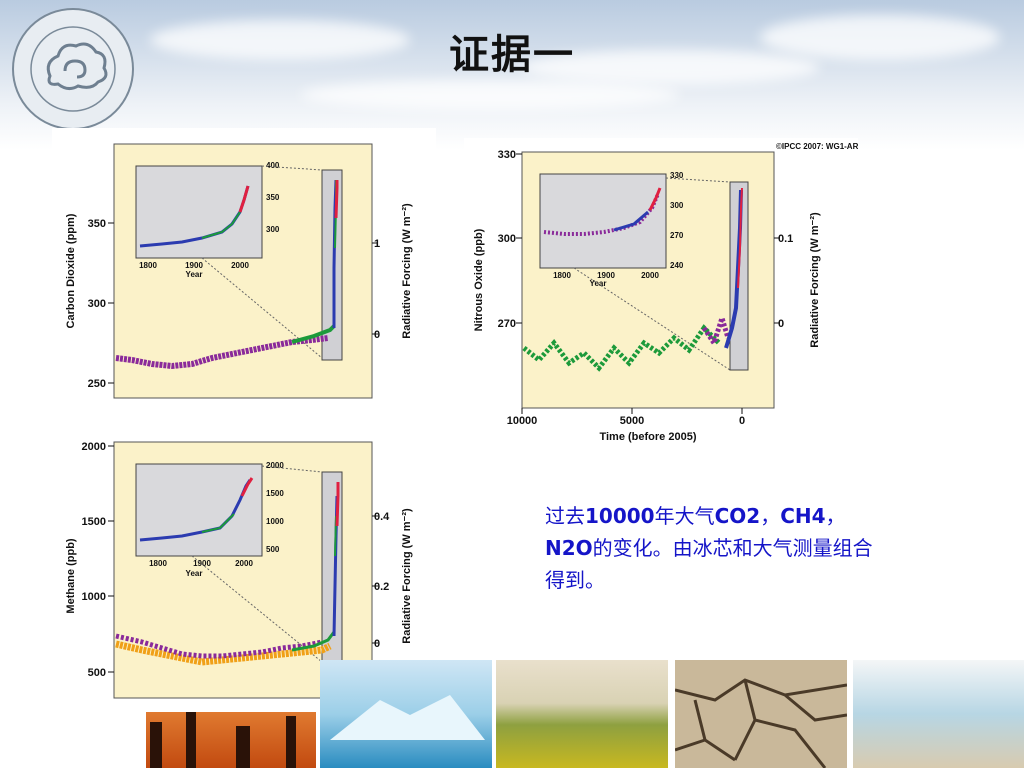 The width and height of the screenshot is (1024, 772). What do you see at coordinates (381, 587) in the screenshot?
I see `ch4-rtick-0.2: 0.2` at bounding box center [381, 587].